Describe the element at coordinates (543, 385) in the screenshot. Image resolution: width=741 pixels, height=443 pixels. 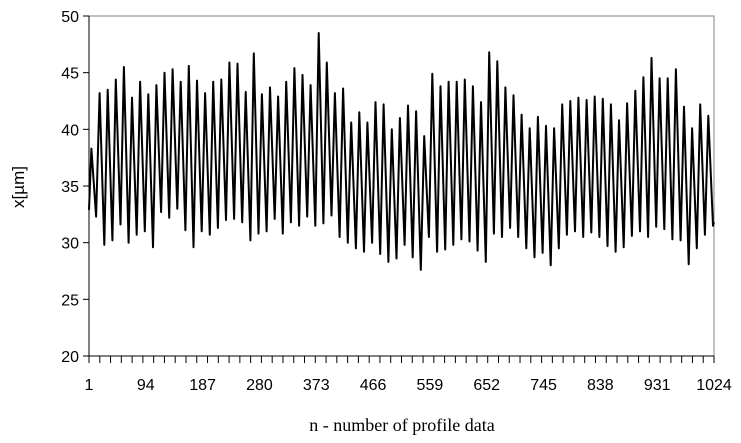
I see `x-tick-label-8: 745` at that location.